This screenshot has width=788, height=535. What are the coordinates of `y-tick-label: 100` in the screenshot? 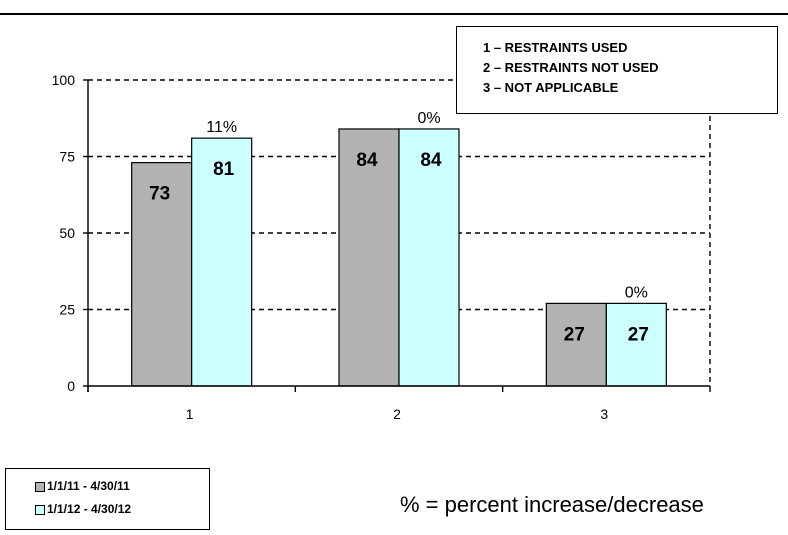 It's located at (64, 80).